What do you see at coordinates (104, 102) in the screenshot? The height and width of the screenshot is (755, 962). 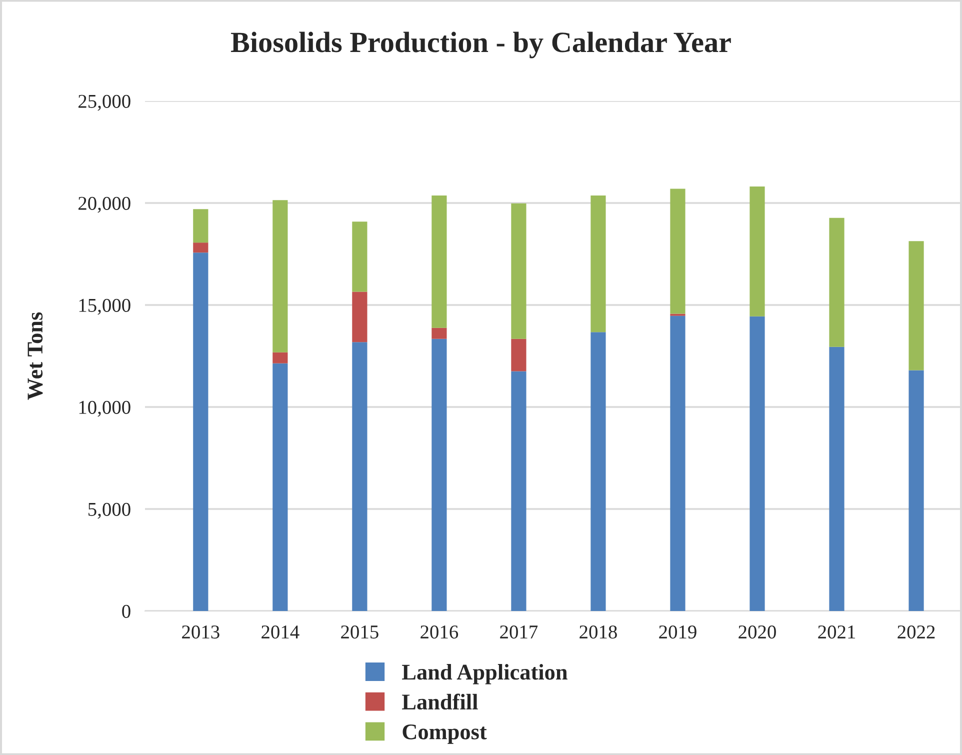 I see `y-tick-label: 25,000` at bounding box center [104, 102].